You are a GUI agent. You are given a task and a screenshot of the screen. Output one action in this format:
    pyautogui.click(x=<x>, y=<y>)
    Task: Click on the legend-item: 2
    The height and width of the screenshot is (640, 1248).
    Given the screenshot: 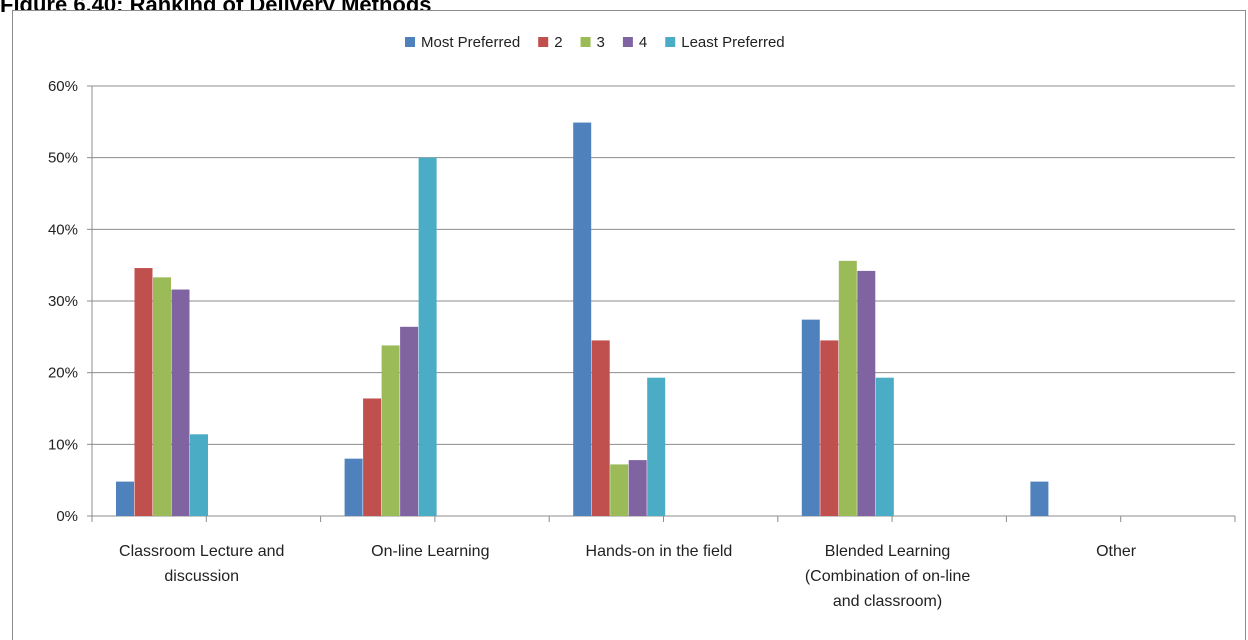 What is the action you would take?
    pyautogui.click(x=550, y=42)
    